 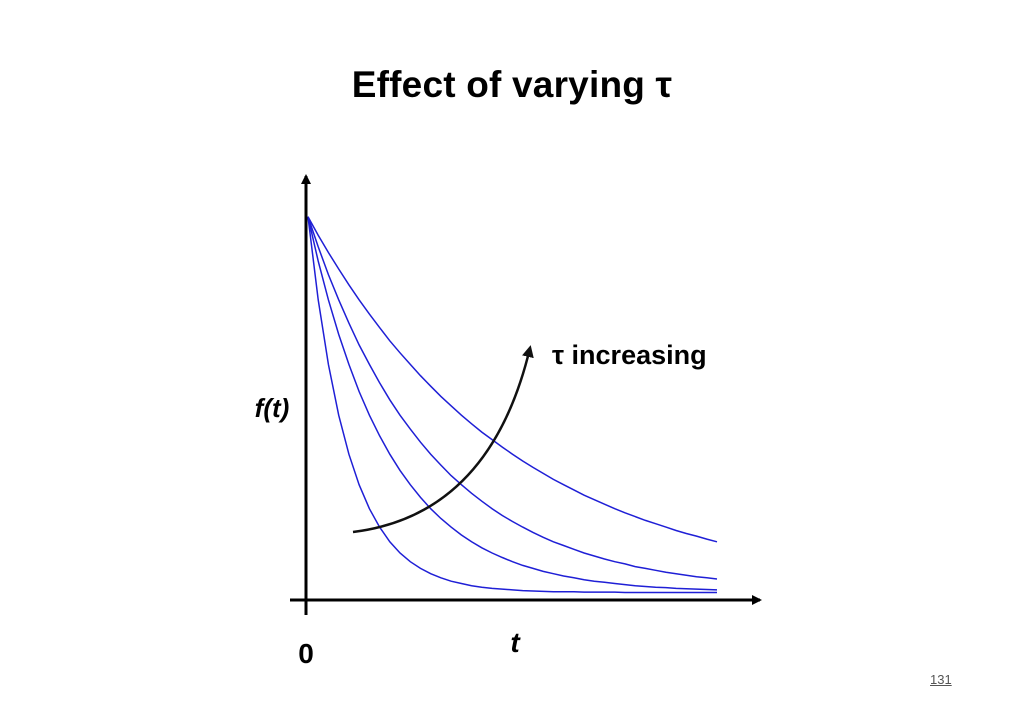 What do you see at coordinates (306, 653) in the screenshot?
I see `x-tick-label-0: 0` at bounding box center [306, 653].